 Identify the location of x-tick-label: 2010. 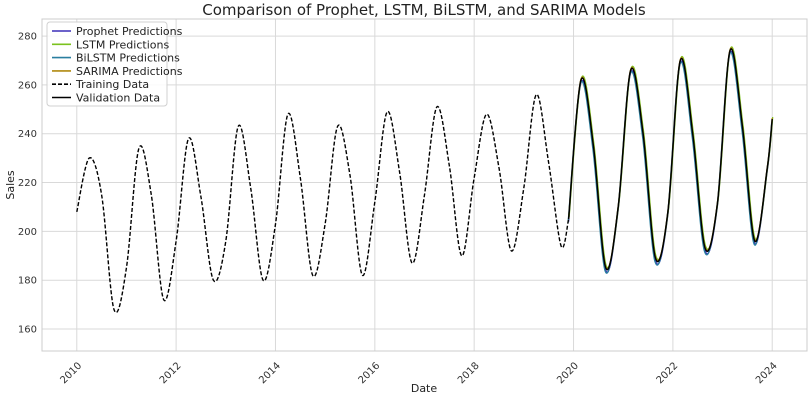
(72, 373).